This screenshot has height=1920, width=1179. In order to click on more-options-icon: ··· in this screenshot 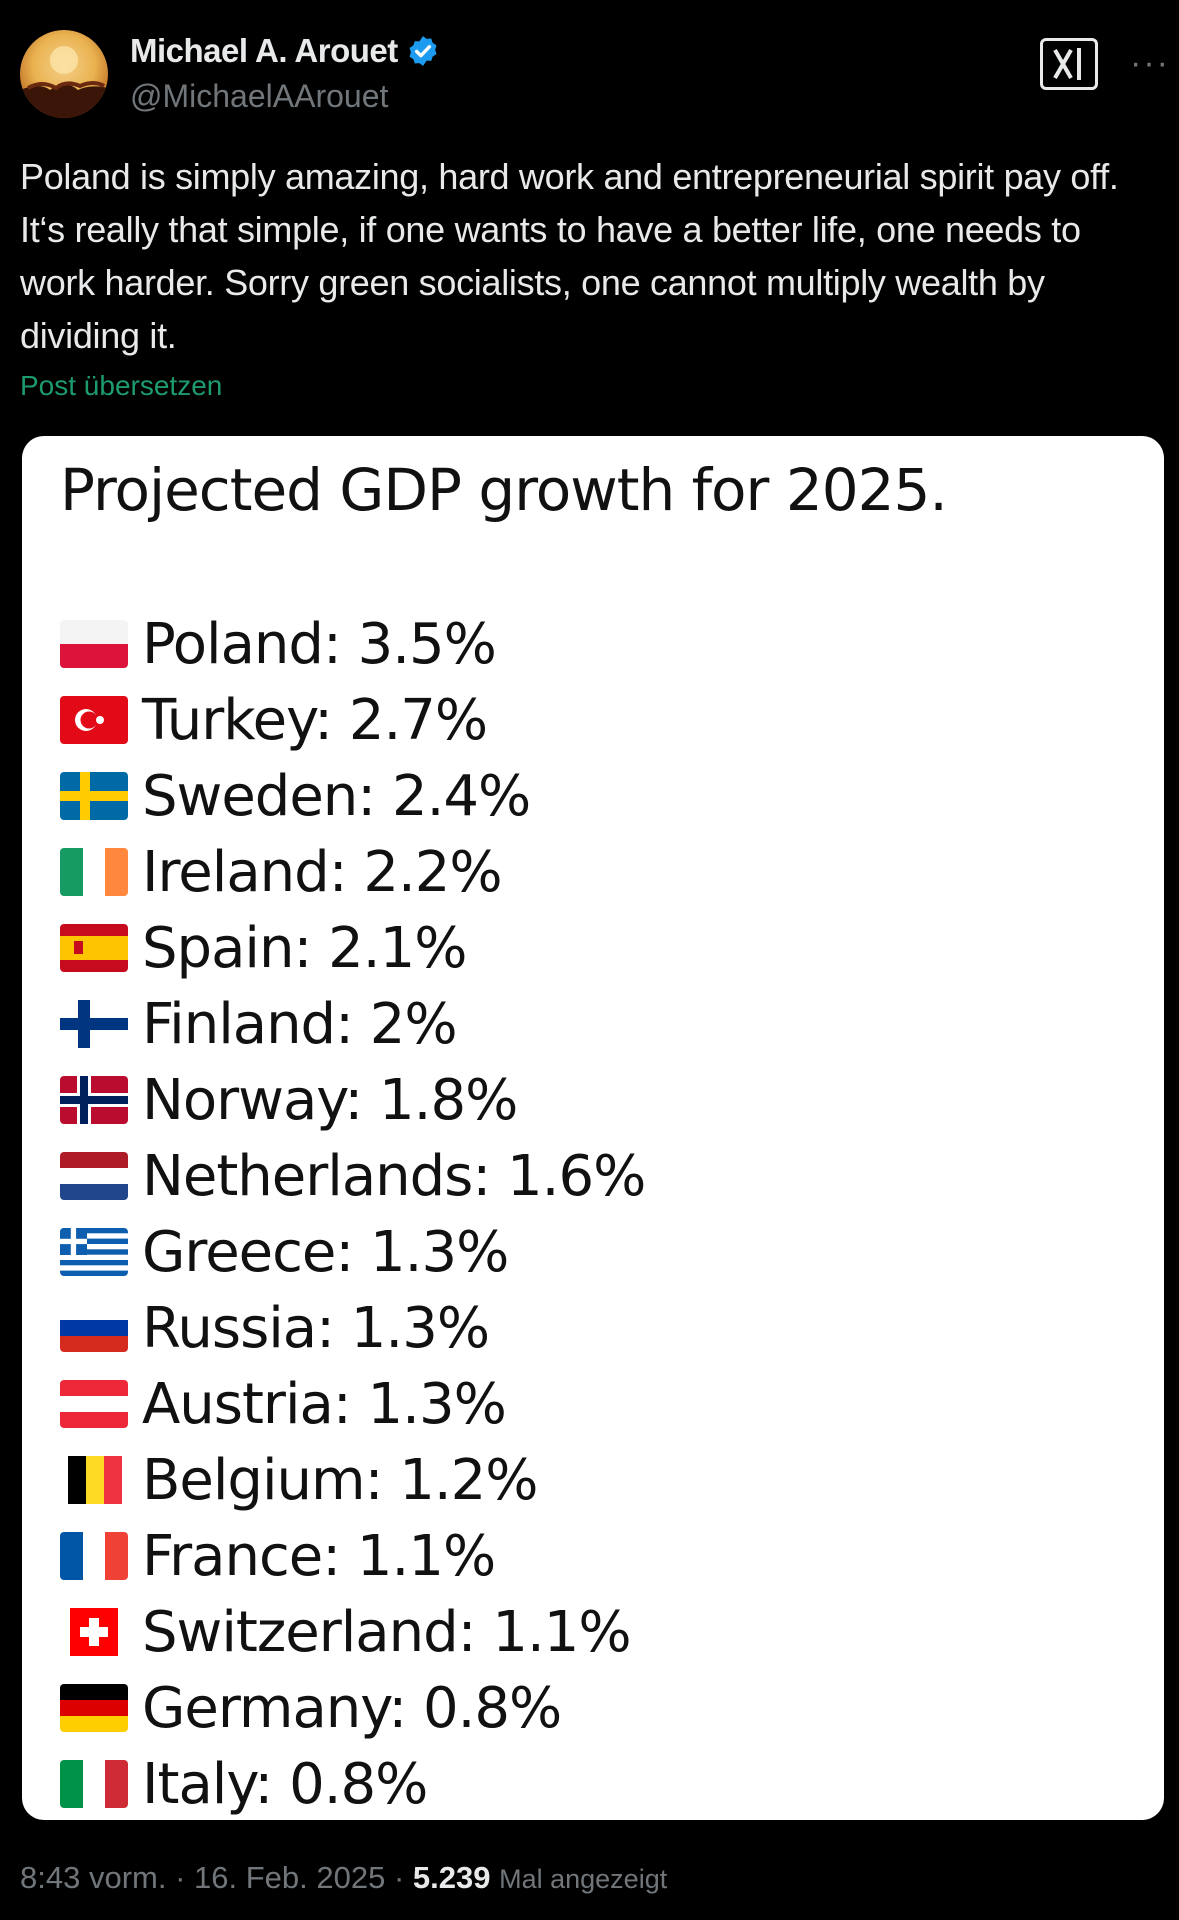, I will do `click(1150, 63)`.